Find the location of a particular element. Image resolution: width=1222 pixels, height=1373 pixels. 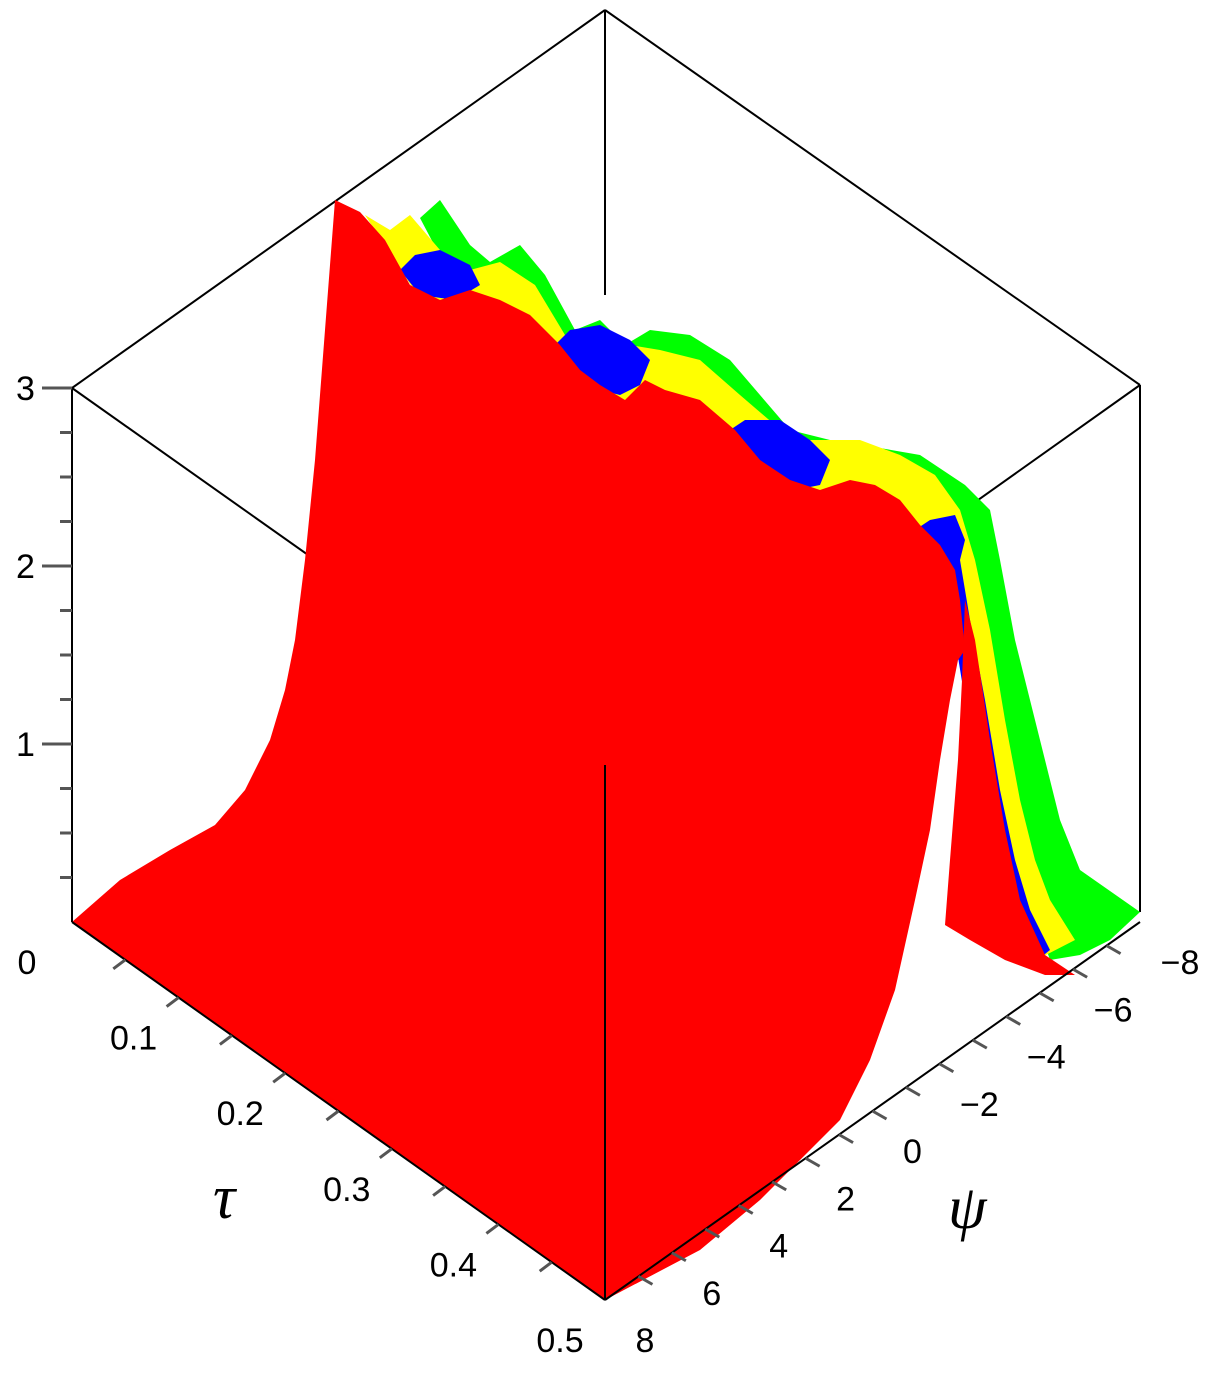

z-tick-label: 2 is located at coordinates (25, 567).